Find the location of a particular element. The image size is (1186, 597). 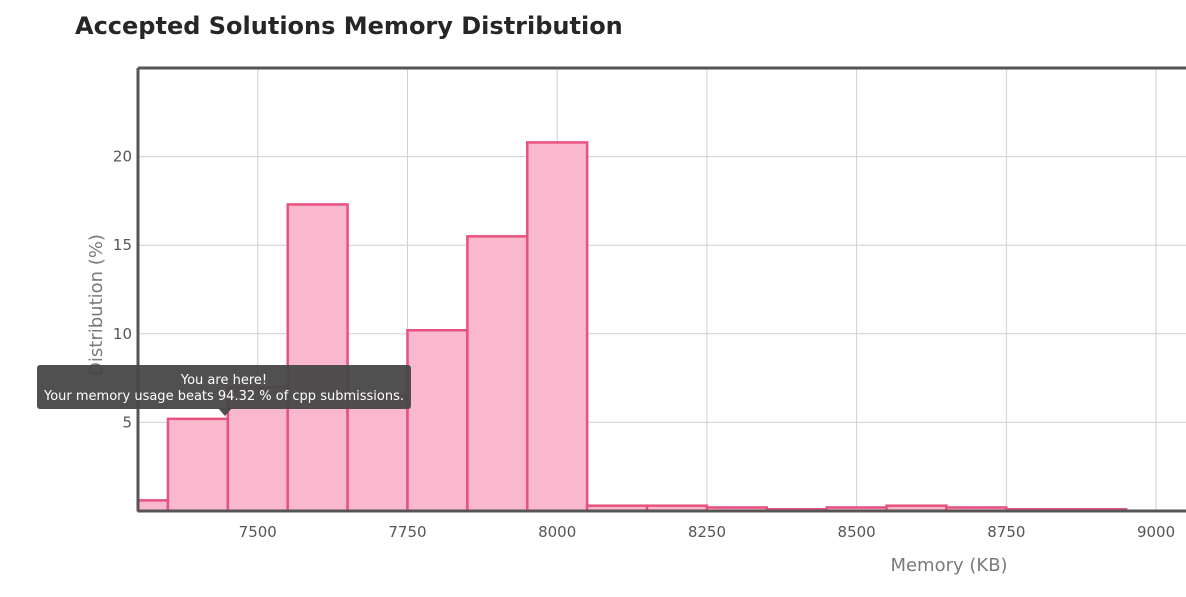

y-axis-title: Distribution (%) is located at coordinates (96, 305).